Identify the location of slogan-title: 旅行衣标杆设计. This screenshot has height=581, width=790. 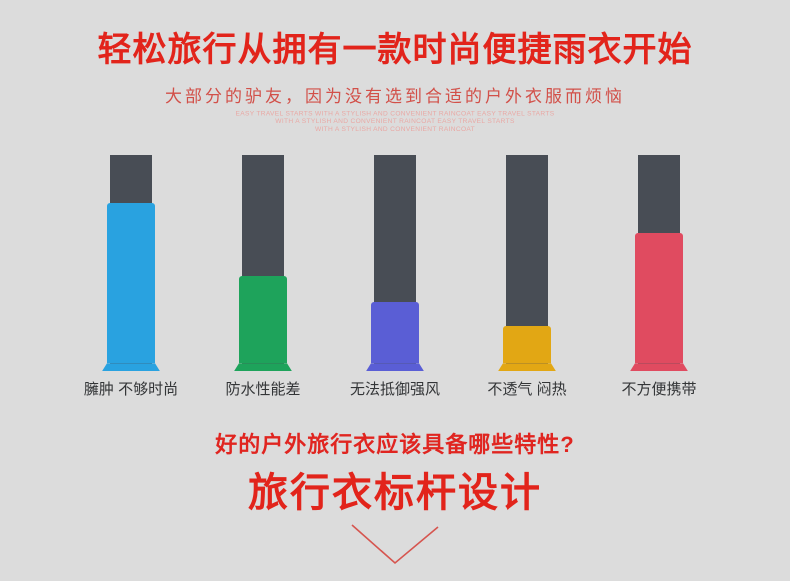
(395, 492).